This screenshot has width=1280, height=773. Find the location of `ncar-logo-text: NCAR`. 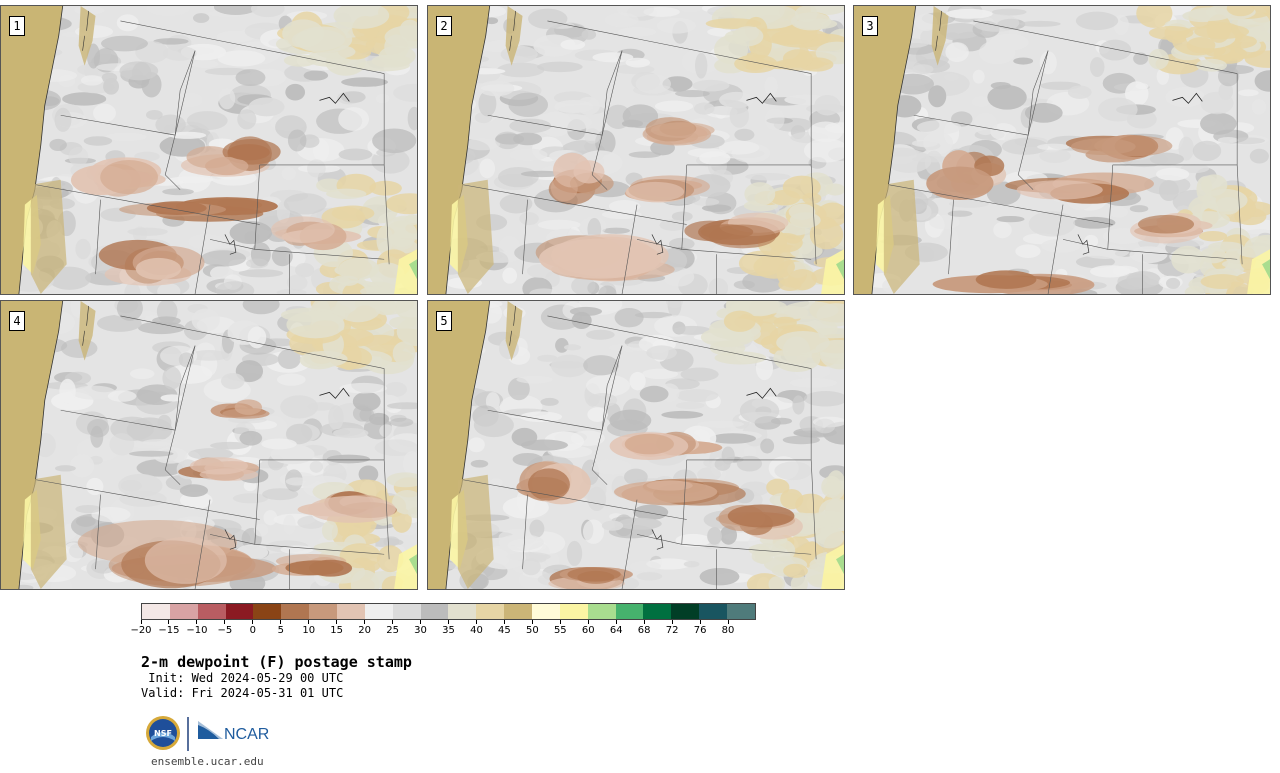

ncar-logo-text: NCAR is located at coordinates (246, 734).